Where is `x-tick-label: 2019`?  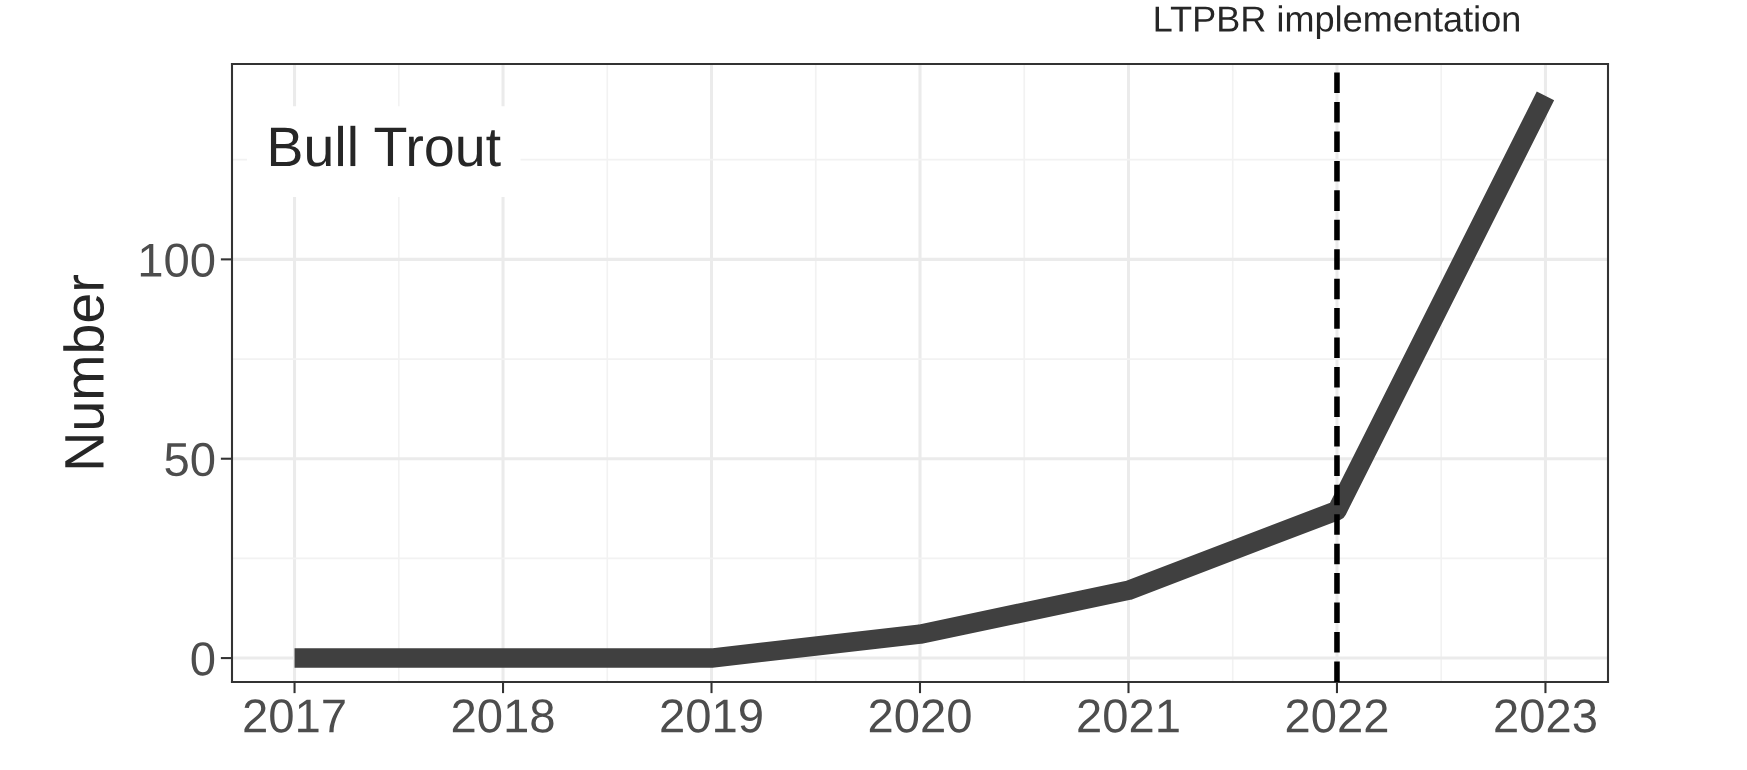
x-tick-label: 2019 is located at coordinates (711, 716).